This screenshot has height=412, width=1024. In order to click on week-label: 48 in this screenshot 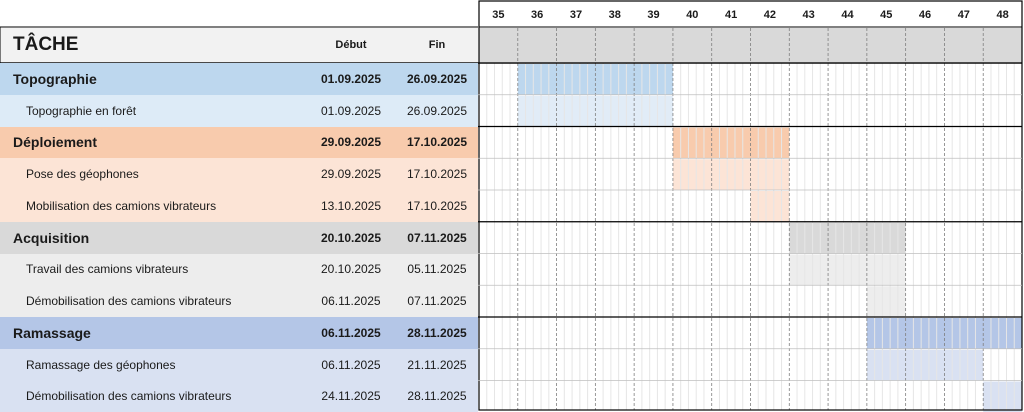, I will do `click(1002, 15)`.